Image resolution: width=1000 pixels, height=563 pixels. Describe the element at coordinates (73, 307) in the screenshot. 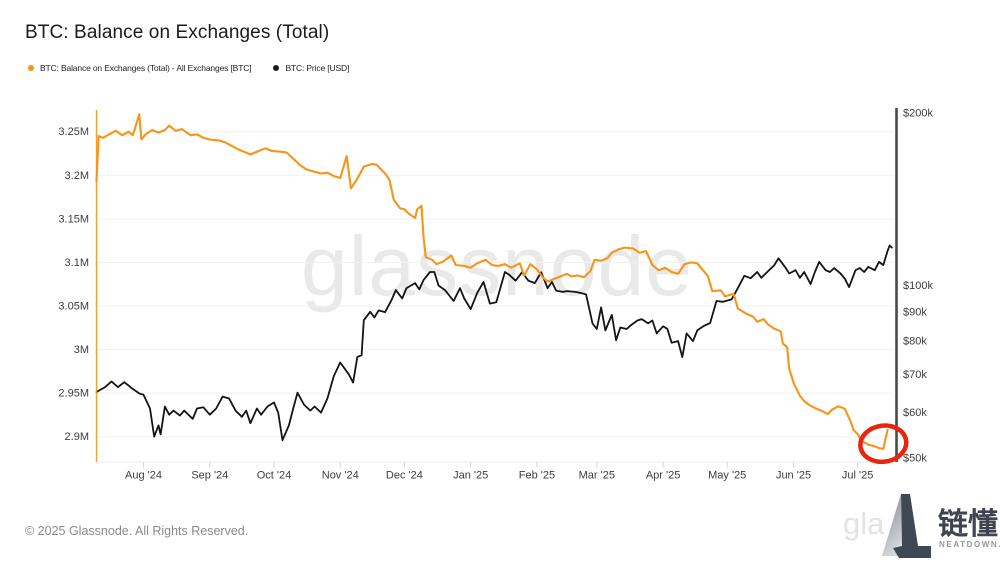

I see `balance-tick-label: 3.05M` at that location.